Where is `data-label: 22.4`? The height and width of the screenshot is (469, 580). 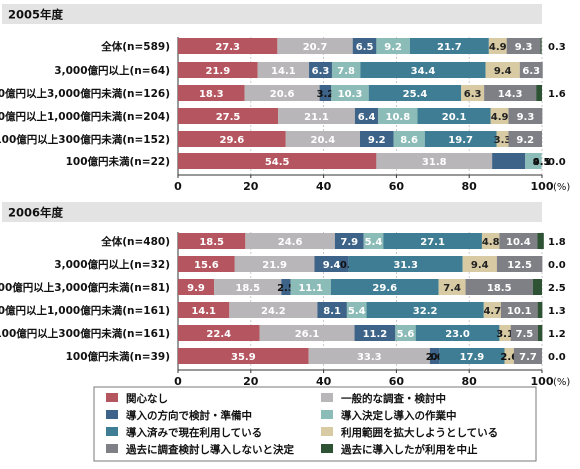 data-label: 22.4 is located at coordinates (218, 334).